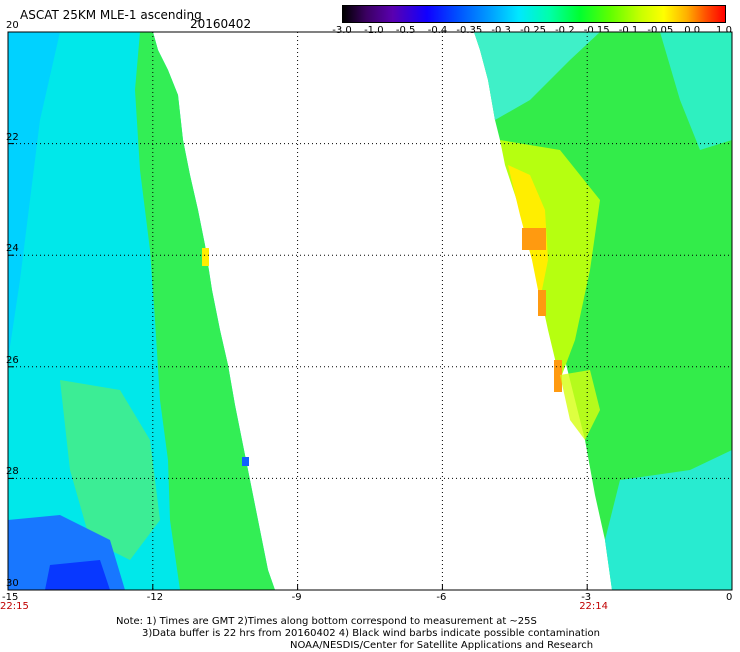  What do you see at coordinates (469, 30) in the screenshot?
I see `color-scale-label: -0.35` at bounding box center [469, 30].